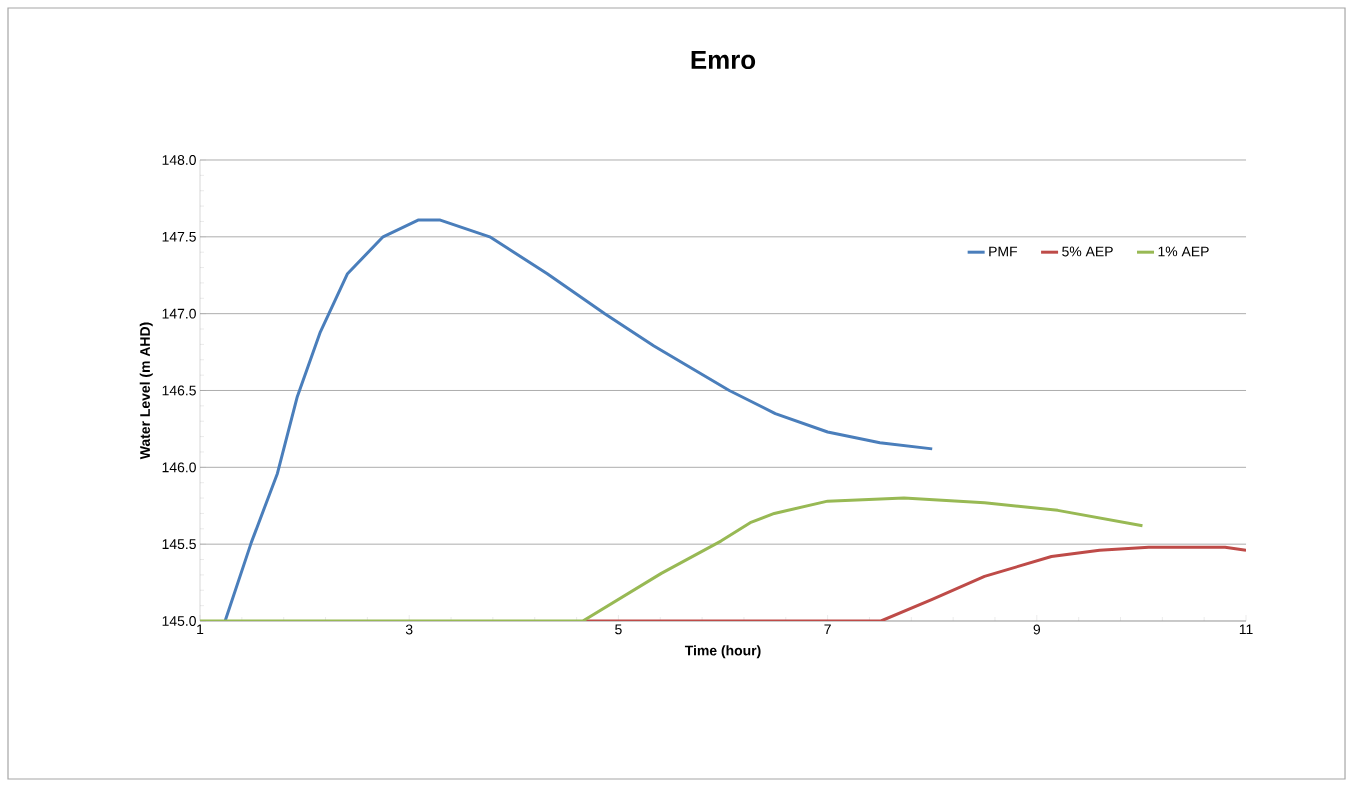 The width and height of the screenshot is (1353, 787). I want to click on x-tick-label: 9, so click(1037, 629).